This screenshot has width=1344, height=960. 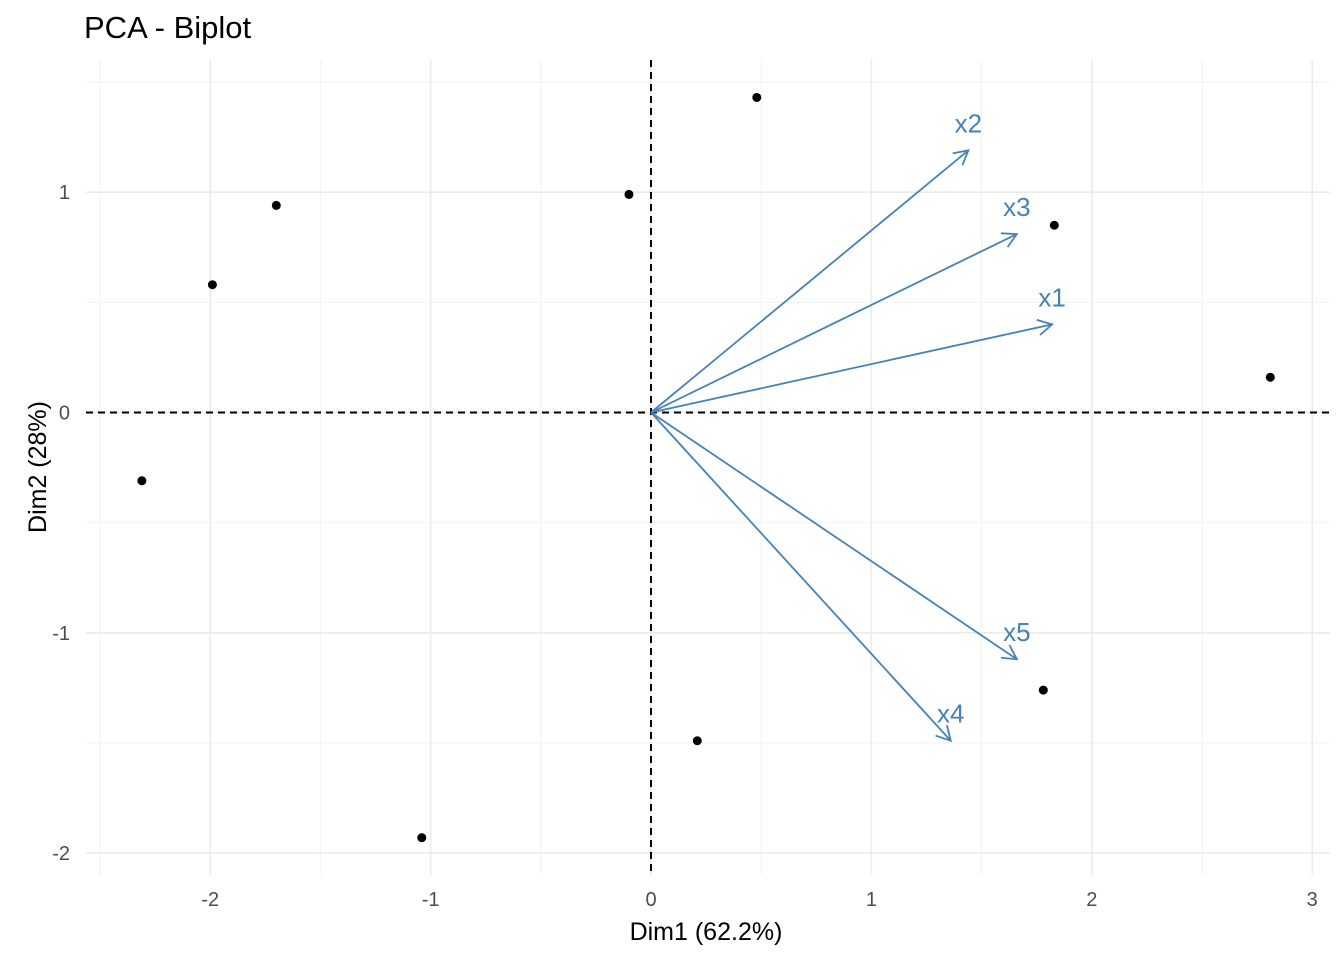 I want to click on vector-x1, so click(x=851, y=368).